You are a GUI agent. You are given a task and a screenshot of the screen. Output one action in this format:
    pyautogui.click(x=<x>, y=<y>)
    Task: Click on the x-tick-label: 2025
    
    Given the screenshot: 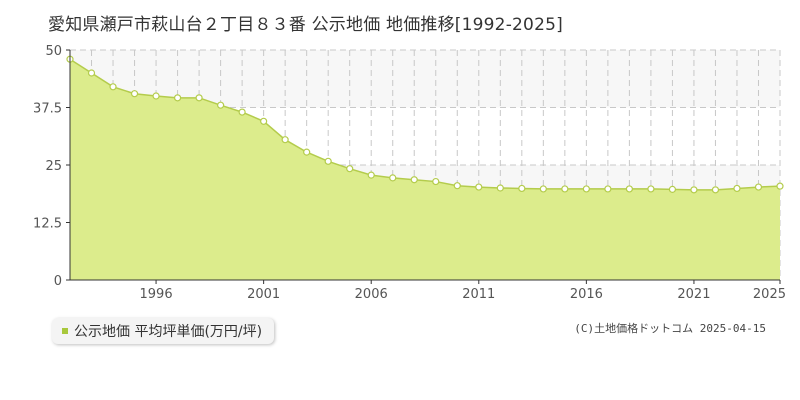 What is the action you would take?
    pyautogui.click(x=769, y=294)
    